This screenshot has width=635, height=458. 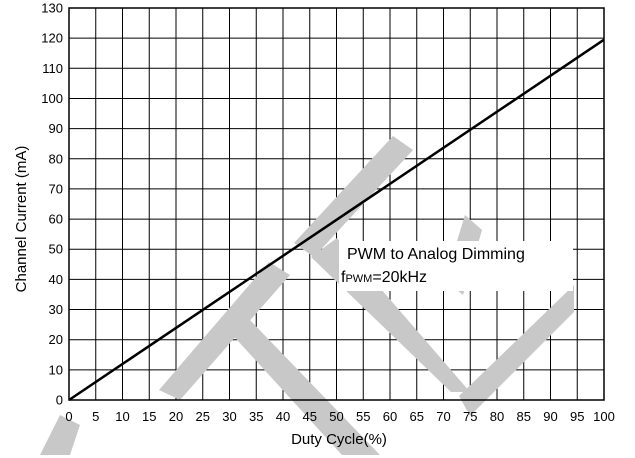 What do you see at coordinates (56, 369) in the screenshot?
I see `y-tick-label: 10` at bounding box center [56, 369].